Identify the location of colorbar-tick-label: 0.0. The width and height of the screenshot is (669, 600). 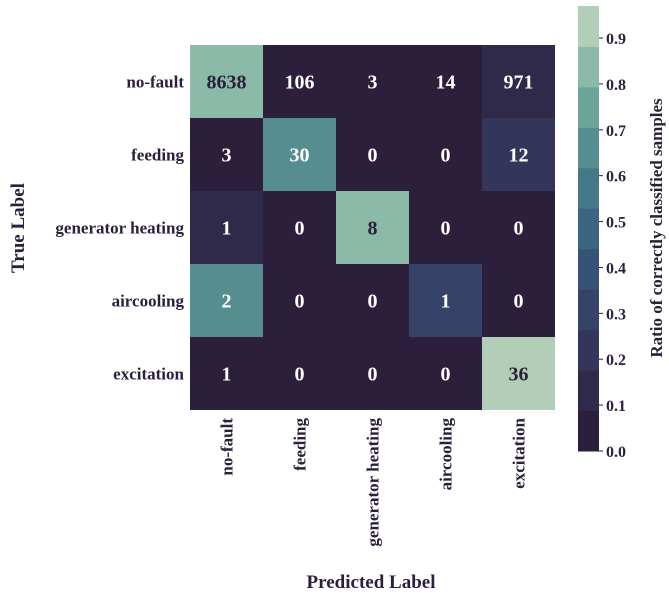
(616, 452).